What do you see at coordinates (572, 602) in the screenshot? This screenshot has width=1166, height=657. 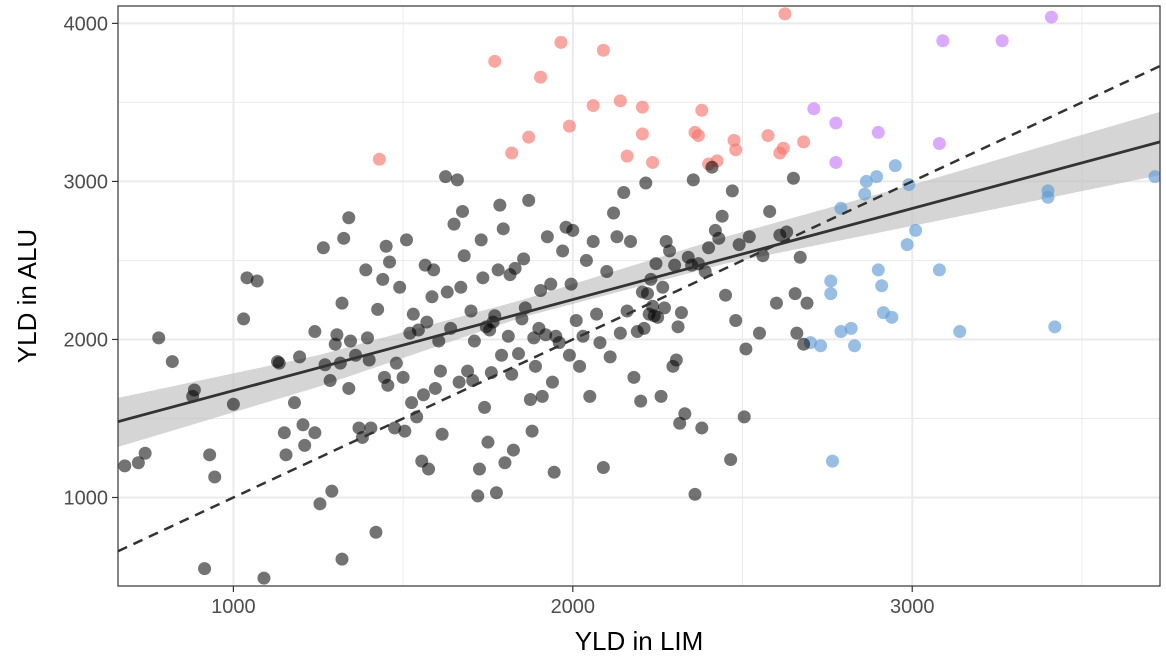 I see `x-axis-ticks: 1000 2000 3000` at bounding box center [572, 602].